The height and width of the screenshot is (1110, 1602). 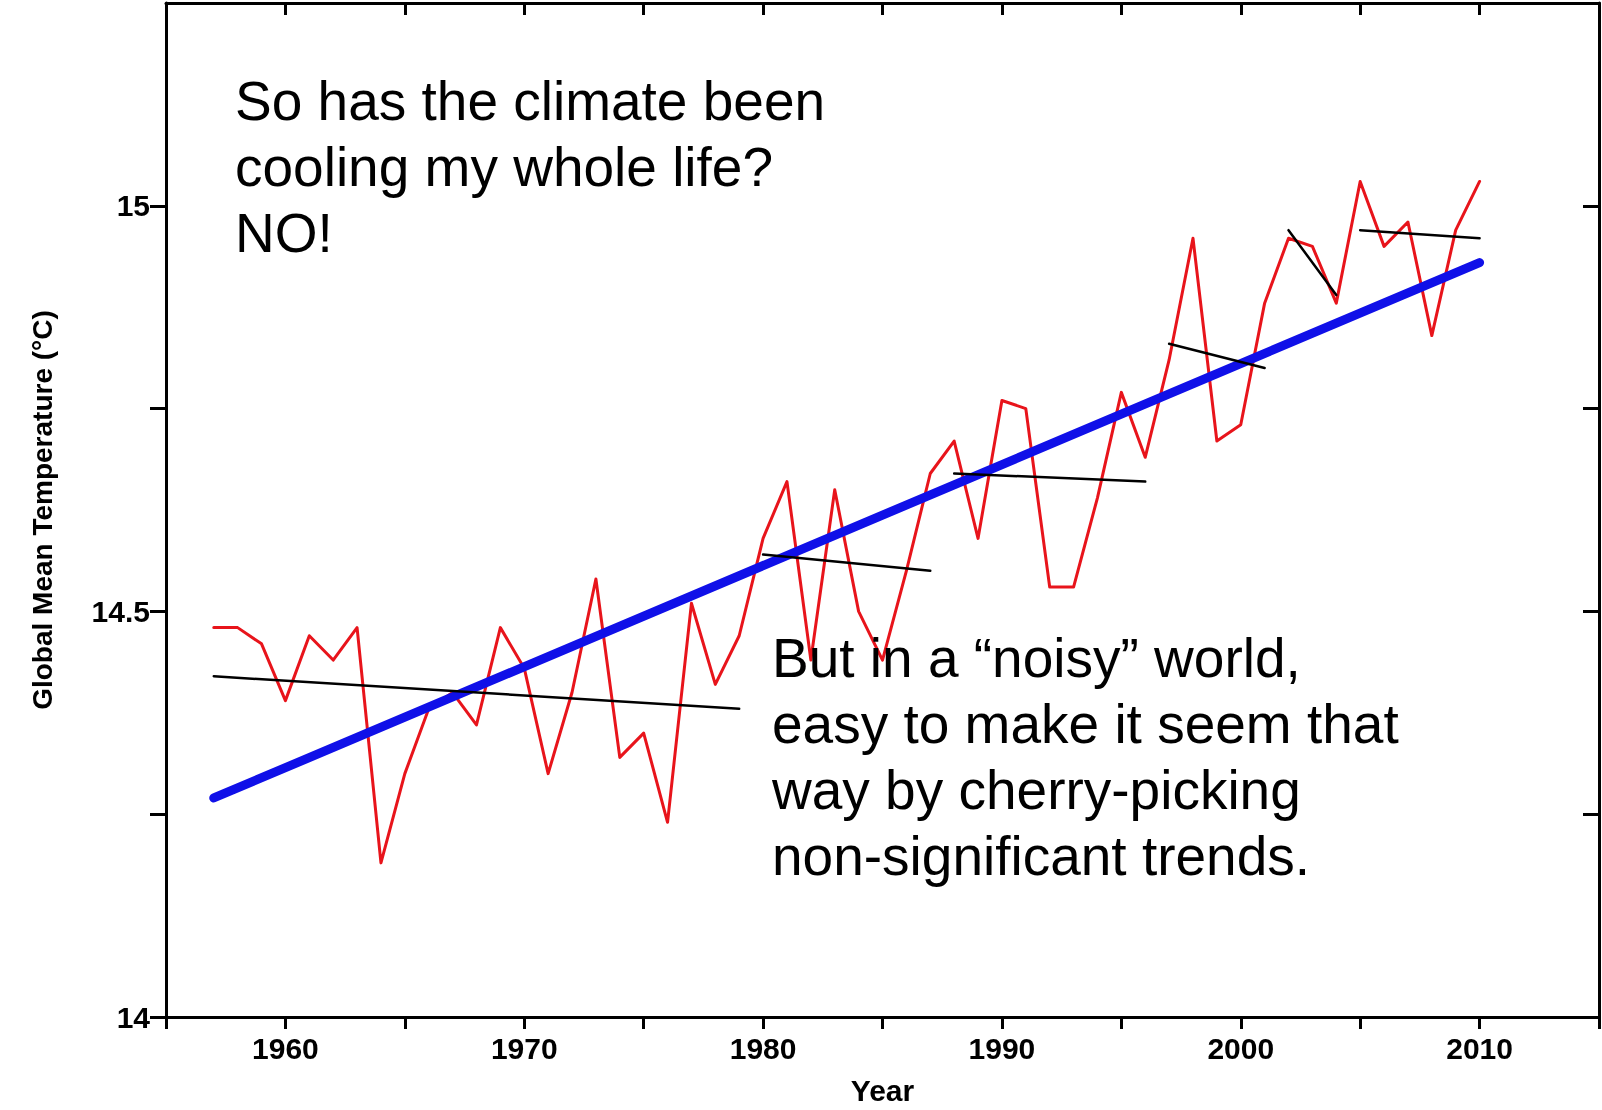 I want to click on x-tick-label: 1960, so click(x=285, y=1048).